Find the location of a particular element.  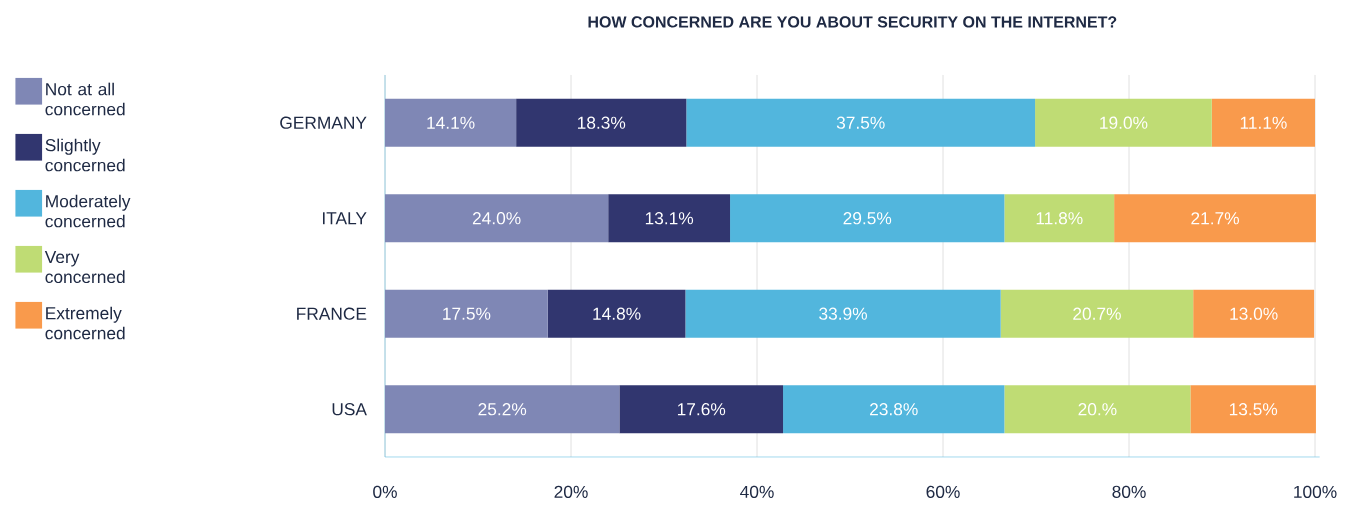

data-label: 13.1% is located at coordinates (669, 218).